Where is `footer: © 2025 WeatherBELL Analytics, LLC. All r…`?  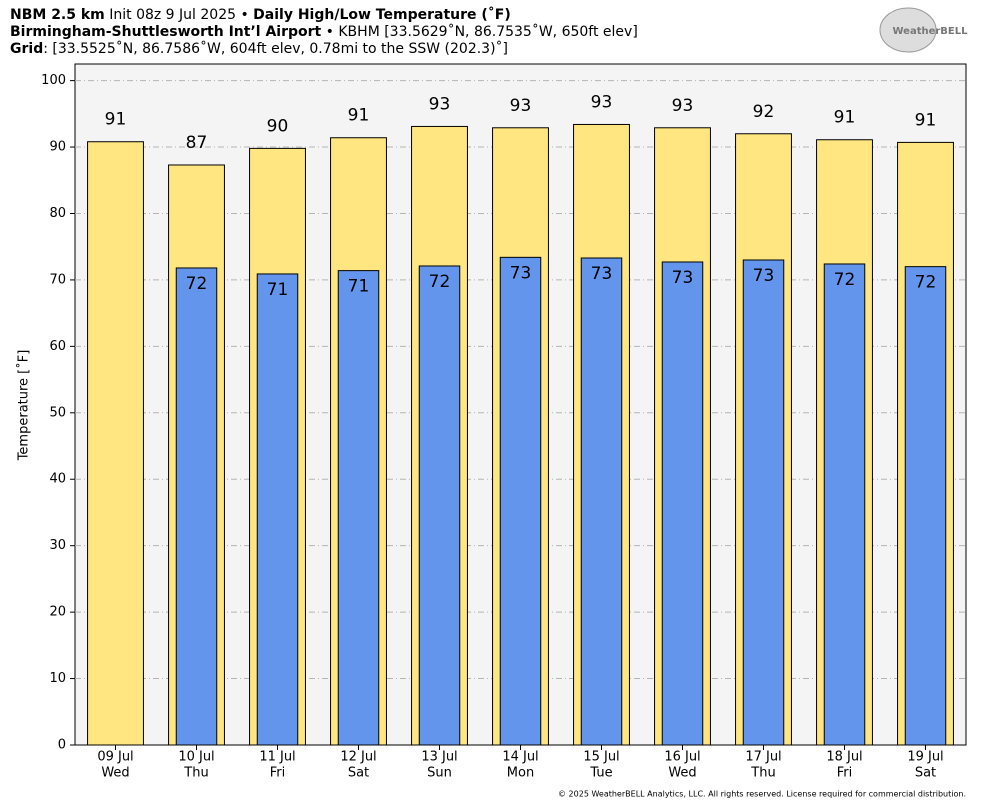 footer: © 2025 WeatherBELL Analytics, LLC. All r… is located at coordinates (762, 794).